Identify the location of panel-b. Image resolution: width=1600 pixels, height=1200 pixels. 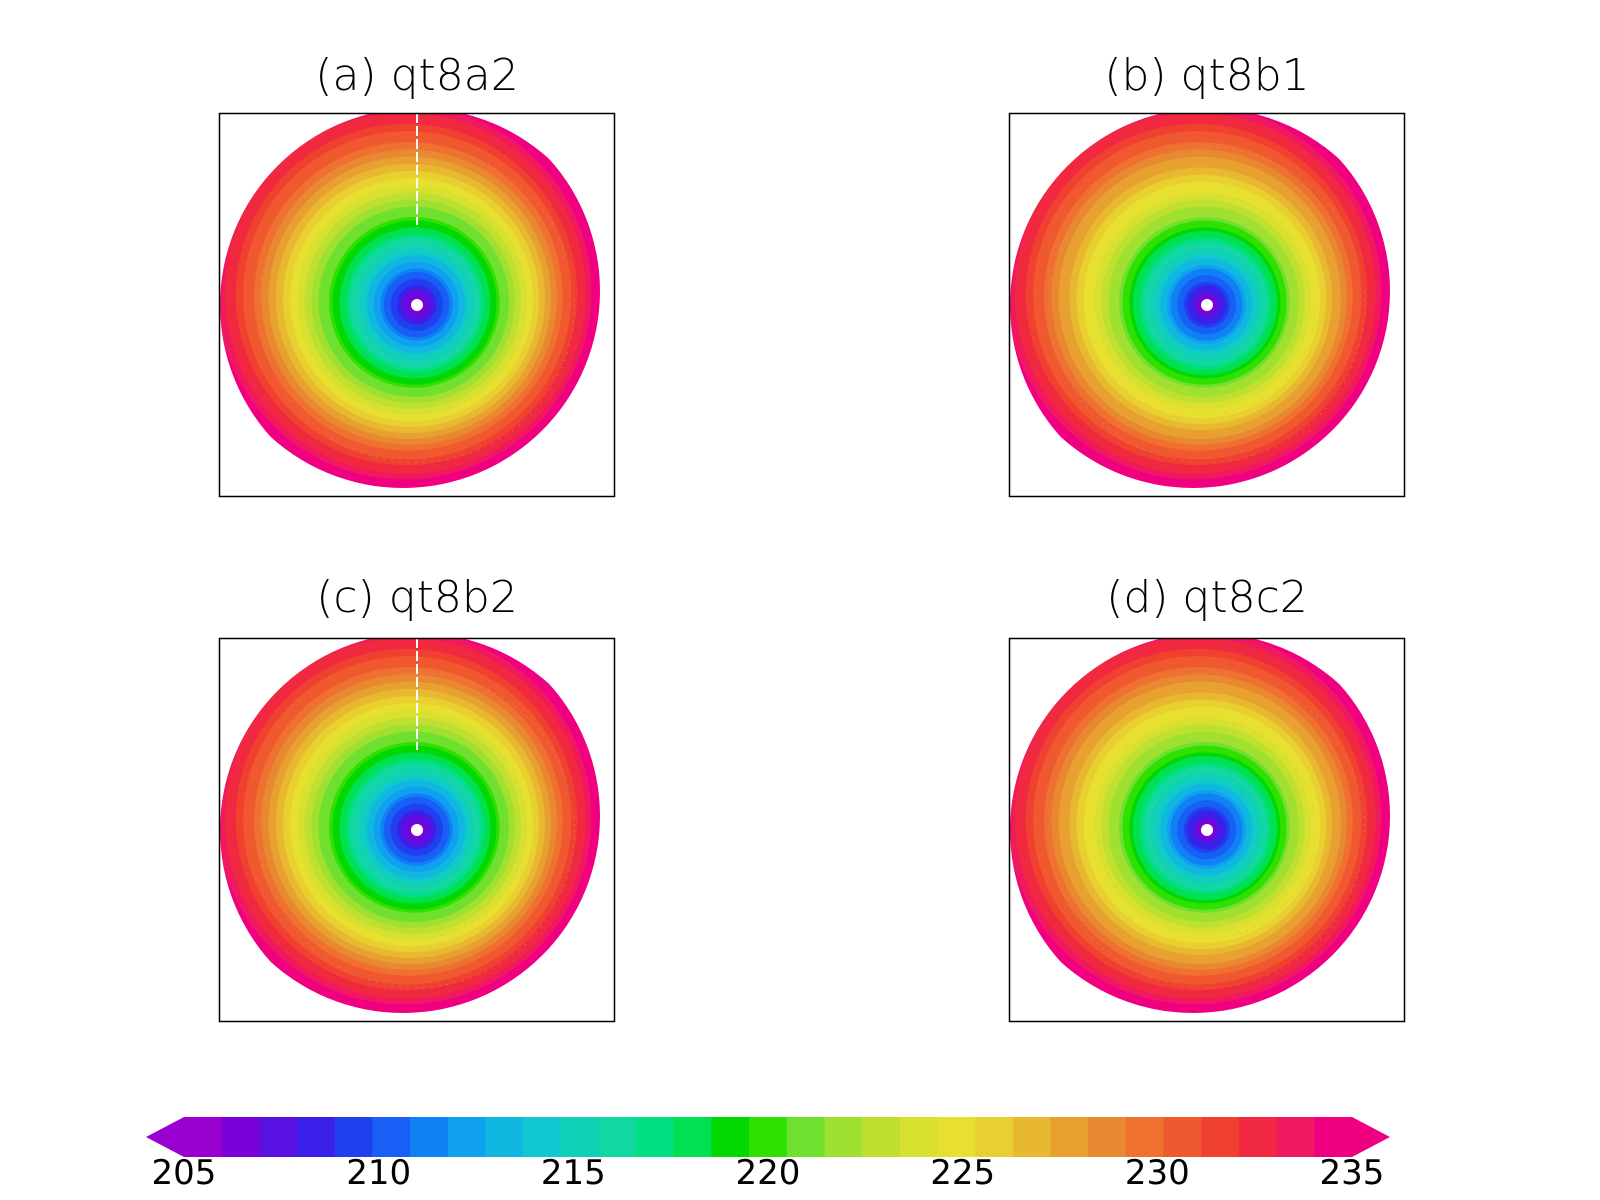
(1207, 305).